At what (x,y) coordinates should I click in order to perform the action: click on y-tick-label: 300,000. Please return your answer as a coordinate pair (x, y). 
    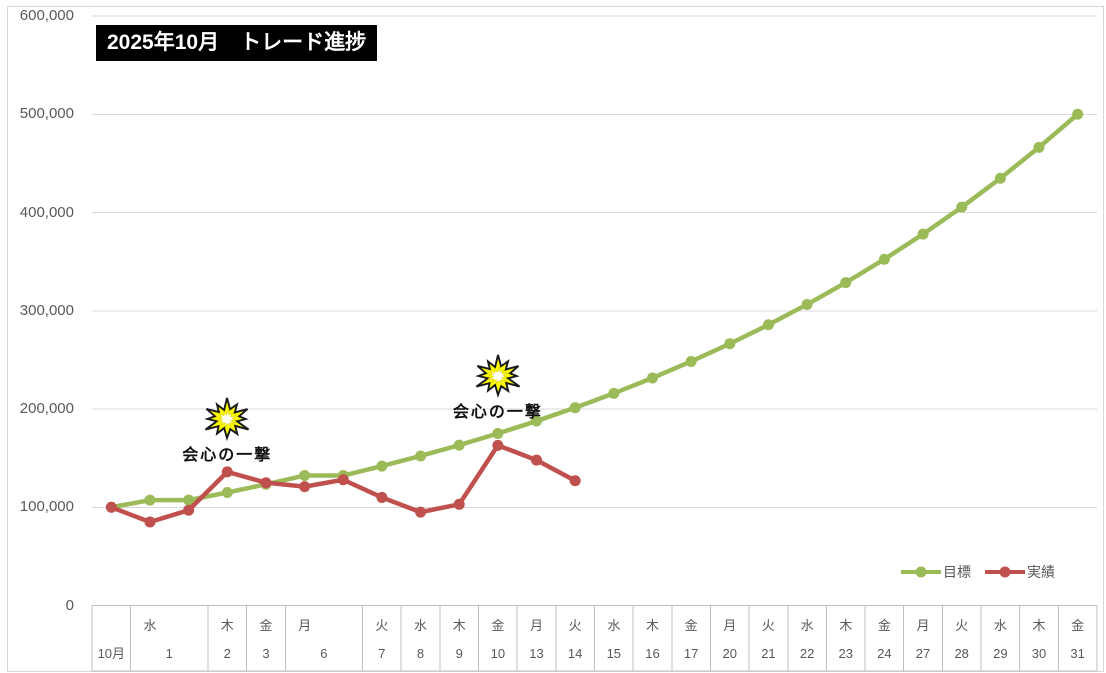
    Looking at the image, I should click on (46, 310).